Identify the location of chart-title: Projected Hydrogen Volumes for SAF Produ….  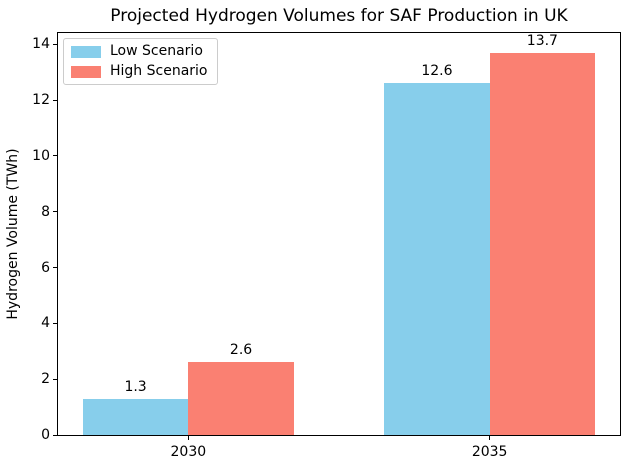
(339, 16).